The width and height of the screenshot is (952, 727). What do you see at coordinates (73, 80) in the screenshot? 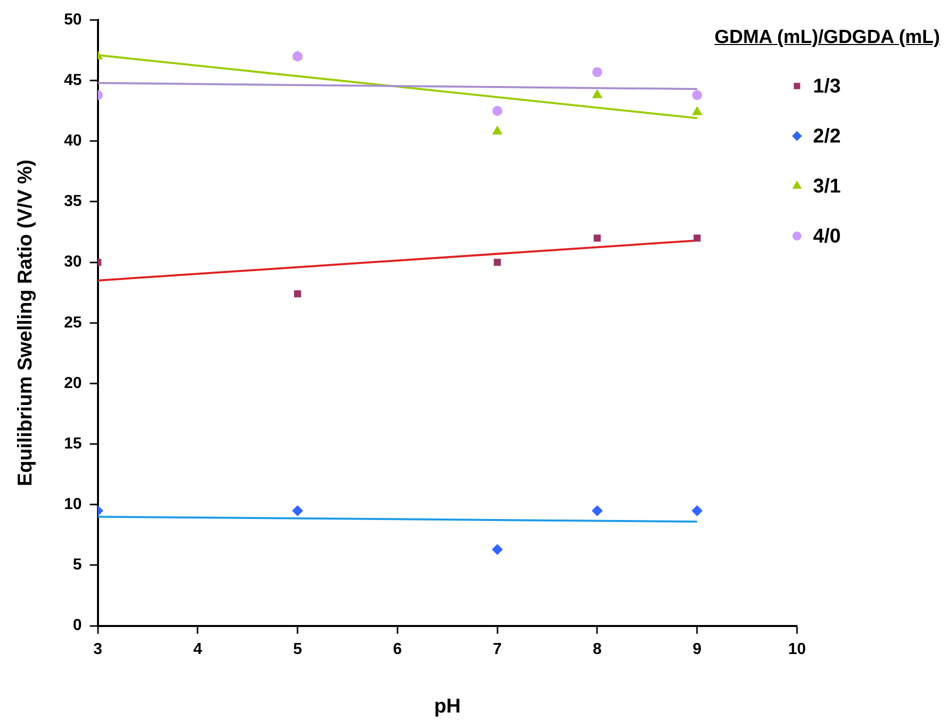
I see `y-tick-label: 45` at bounding box center [73, 80].